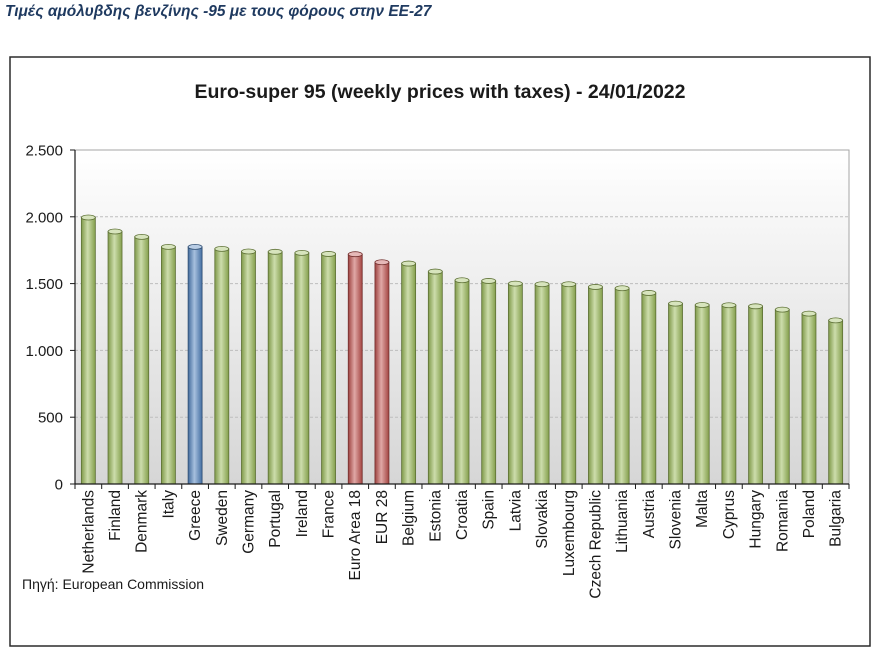 This screenshot has height=659, width=883. Describe the element at coordinates (44, 151) in the screenshot. I see `y-tick-label: 2.500` at that location.